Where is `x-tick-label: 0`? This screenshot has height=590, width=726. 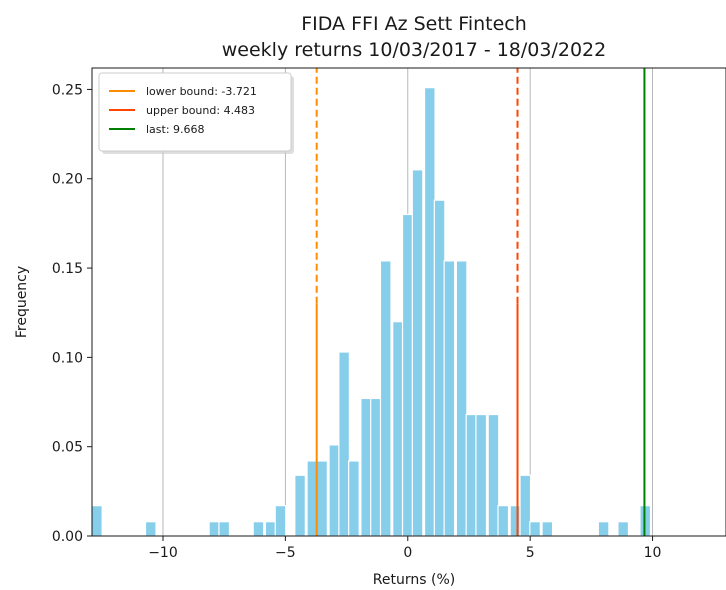
x-tick-label: 0 is located at coordinates (407, 553).